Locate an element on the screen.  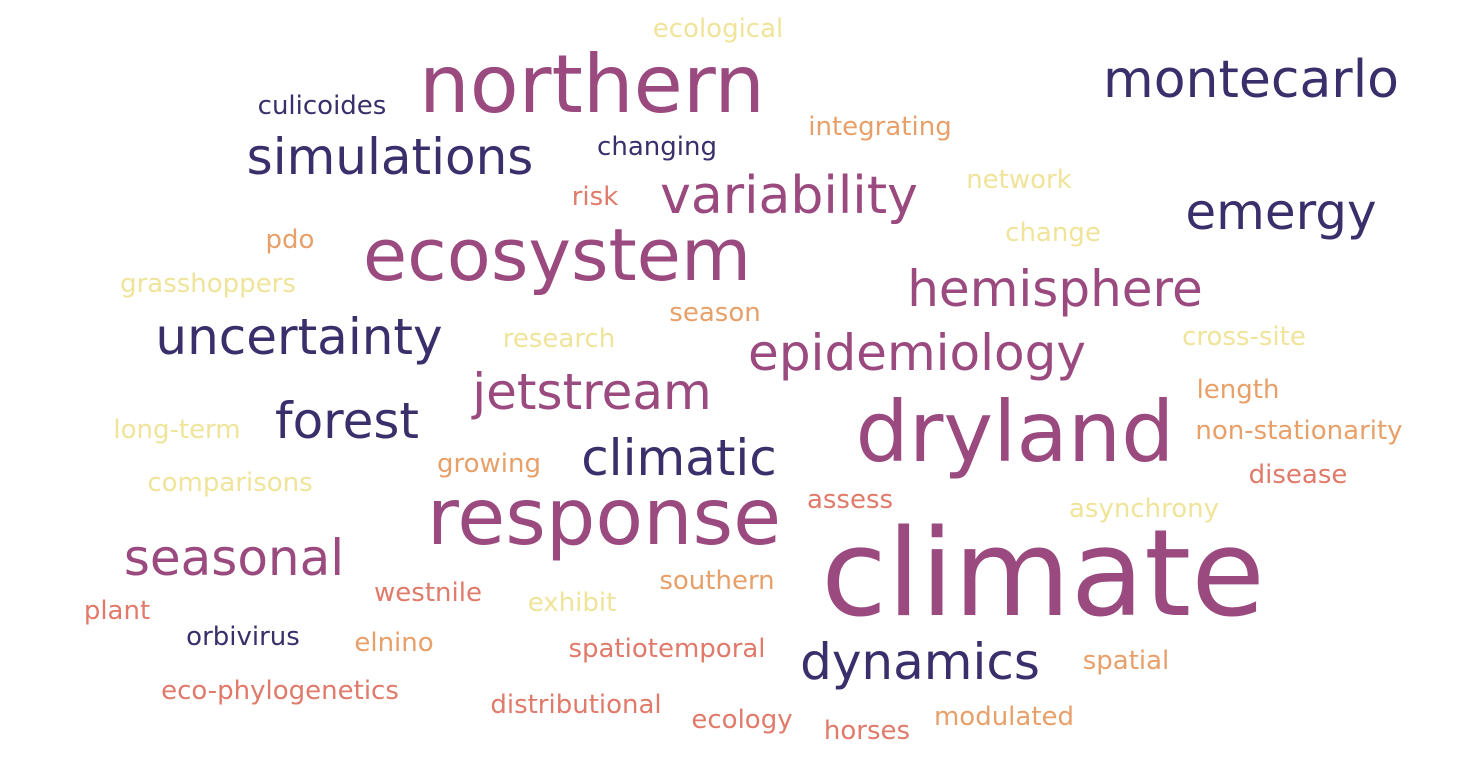
word-montecarlo: montecarlo is located at coordinates (1251, 80).